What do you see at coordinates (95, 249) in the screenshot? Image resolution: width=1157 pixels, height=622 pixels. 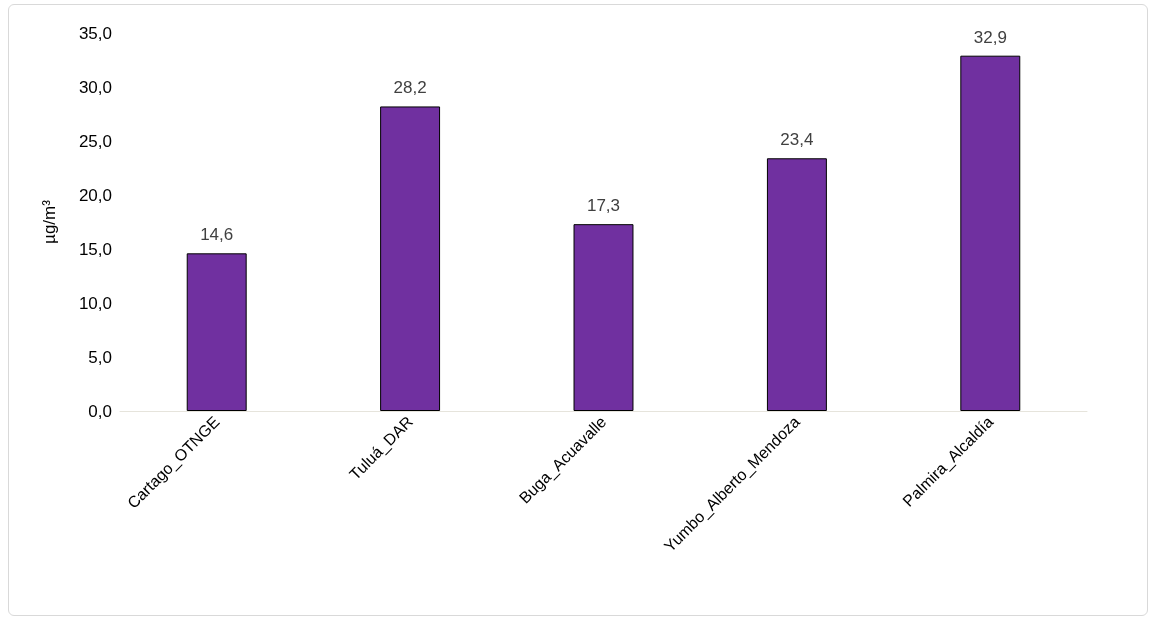 I see `y-tick-label: 15,0` at bounding box center [95, 249].